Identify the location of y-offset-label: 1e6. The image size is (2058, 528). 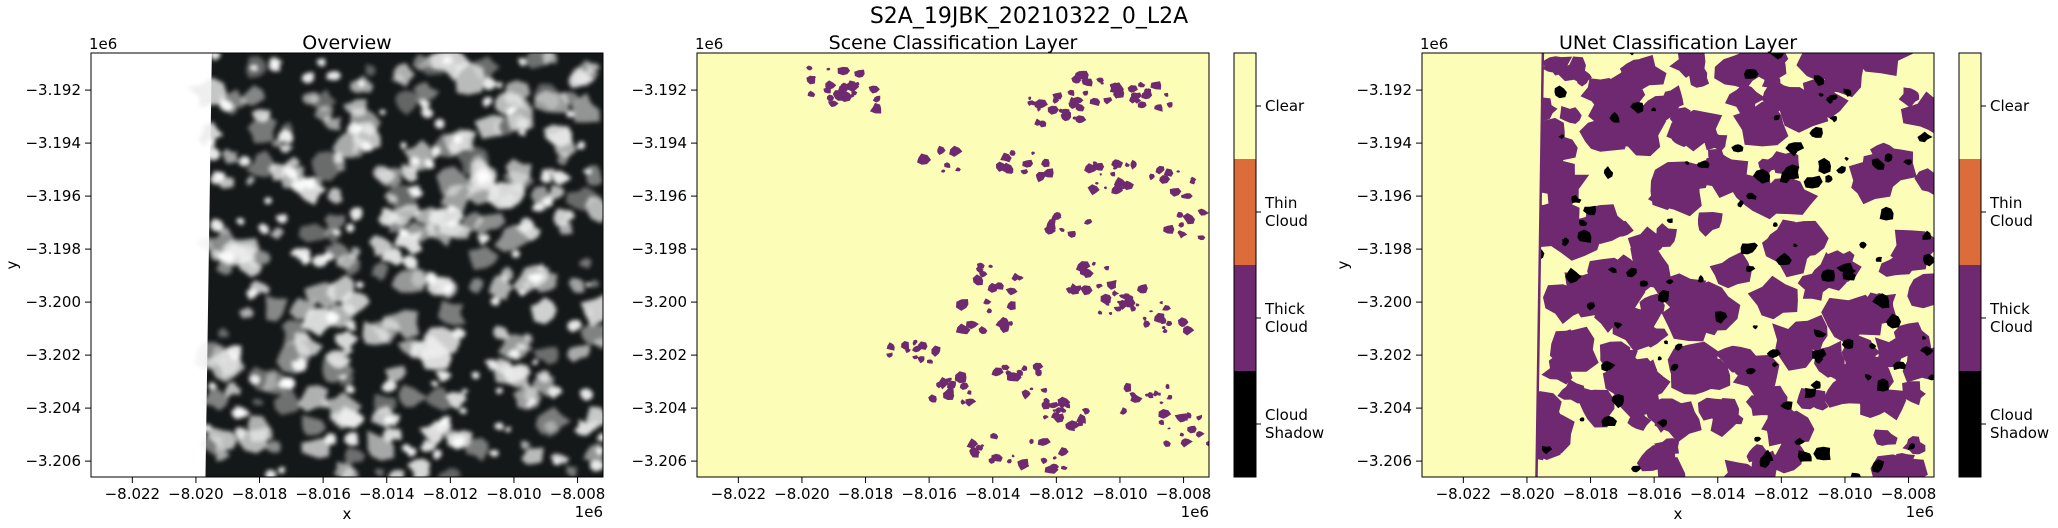
(1434, 44).